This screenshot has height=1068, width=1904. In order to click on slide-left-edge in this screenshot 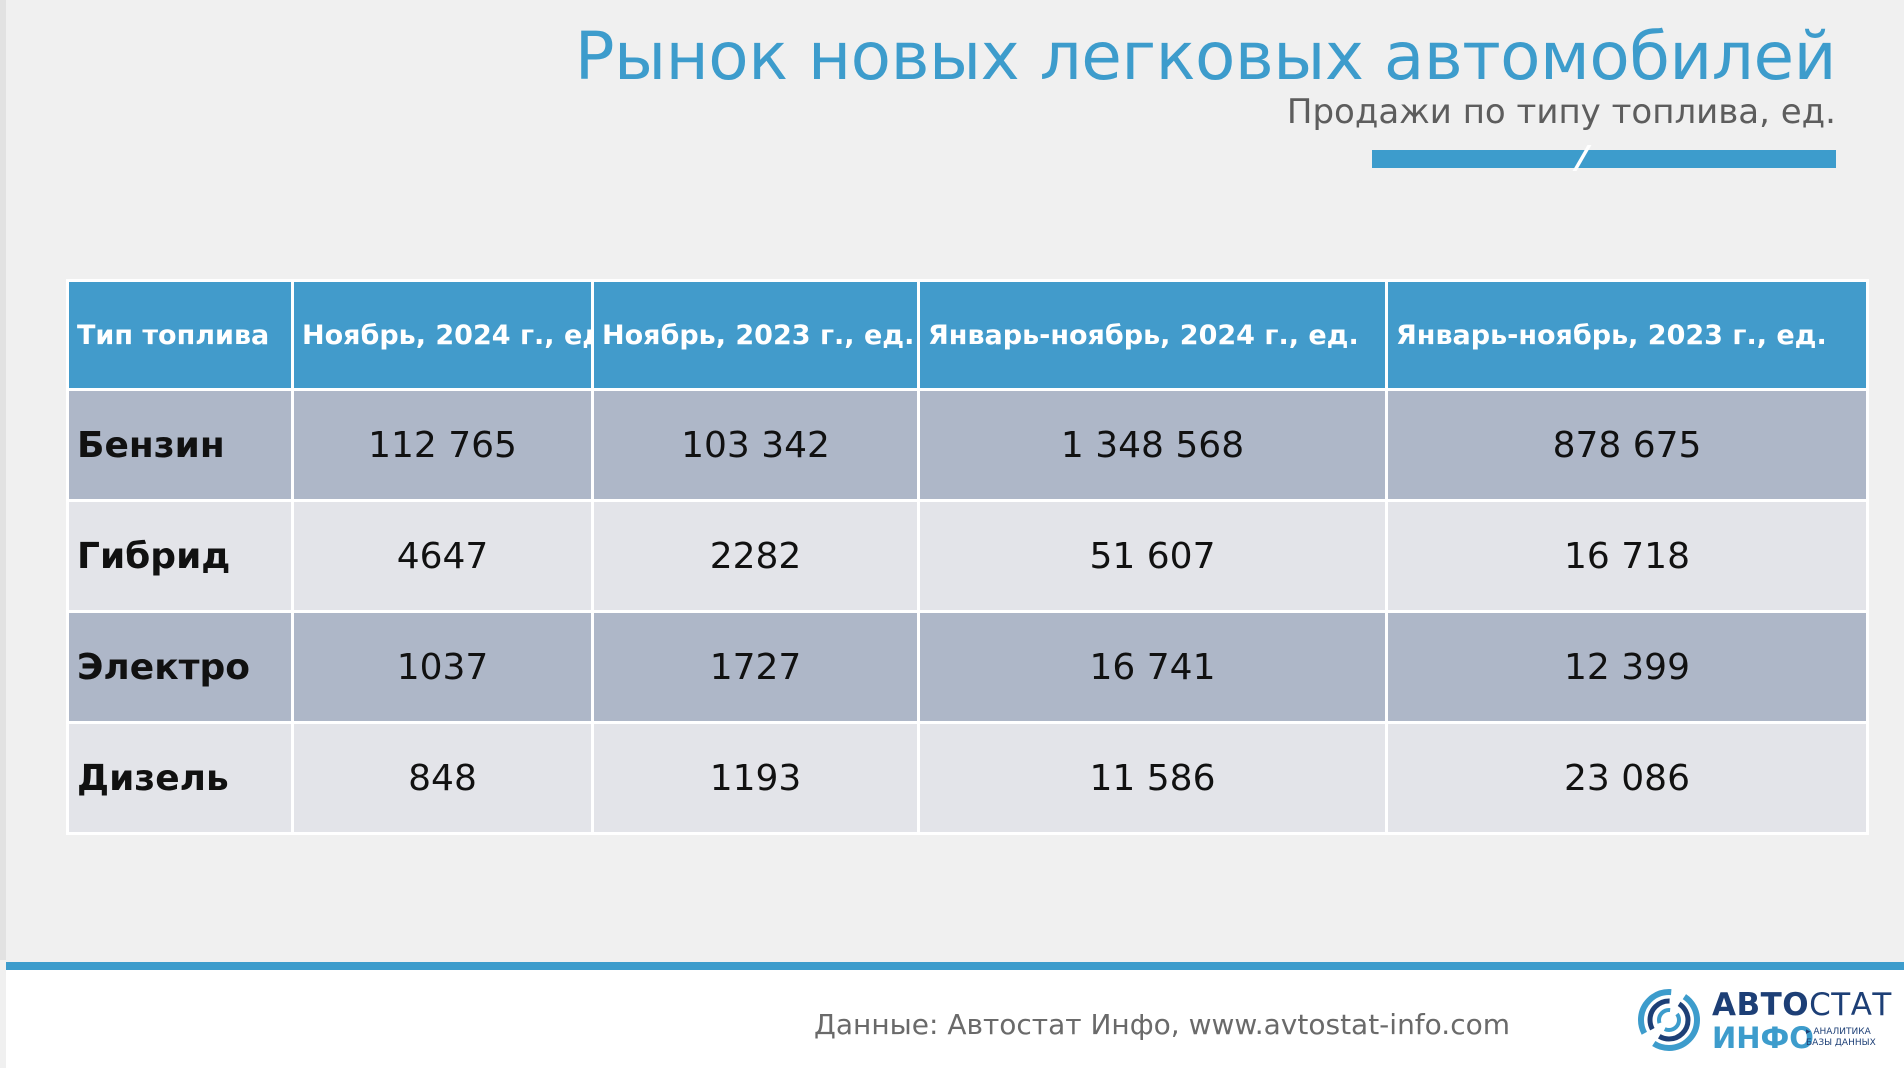, I will do `click(3, 480)`.